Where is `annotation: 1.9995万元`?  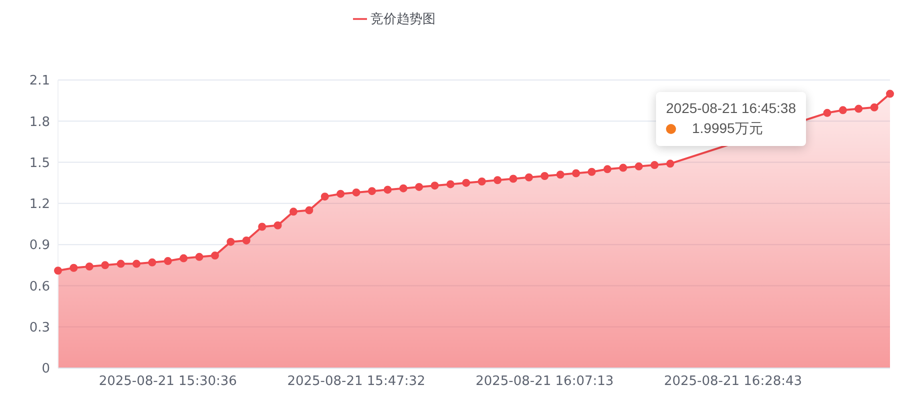 annotation: 1.9995万元 is located at coordinates (727, 129).